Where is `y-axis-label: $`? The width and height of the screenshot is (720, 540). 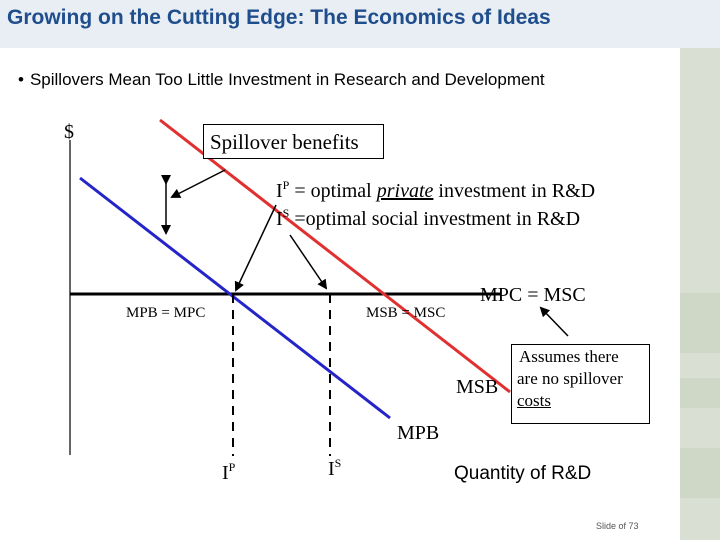 y-axis-label: $ is located at coordinates (69, 132).